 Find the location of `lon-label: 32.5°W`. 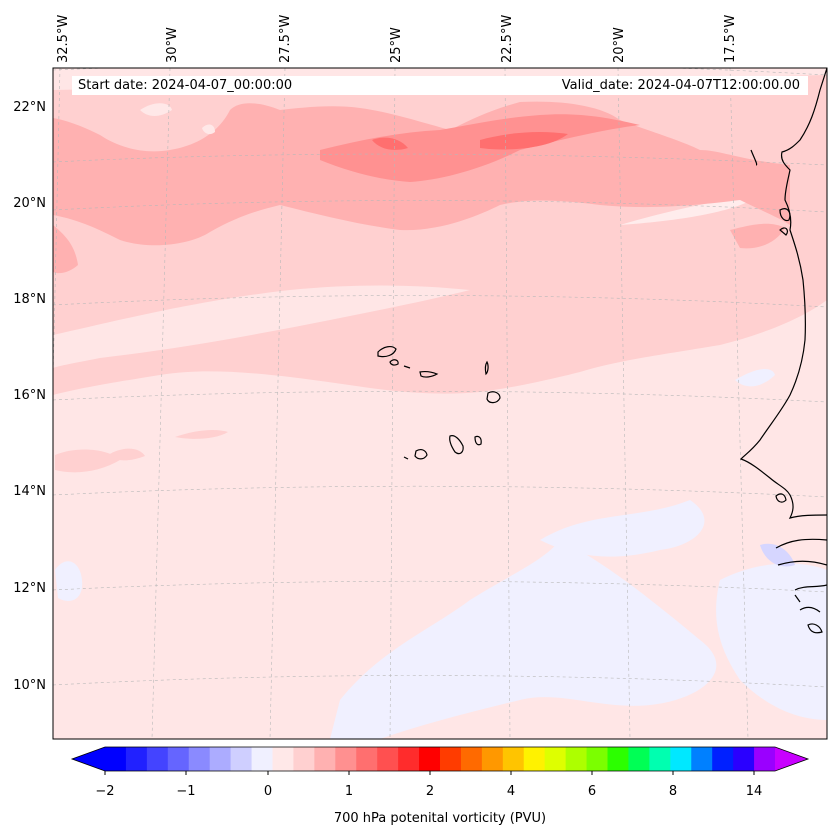

lon-label: 32.5°W is located at coordinates (63, 39).